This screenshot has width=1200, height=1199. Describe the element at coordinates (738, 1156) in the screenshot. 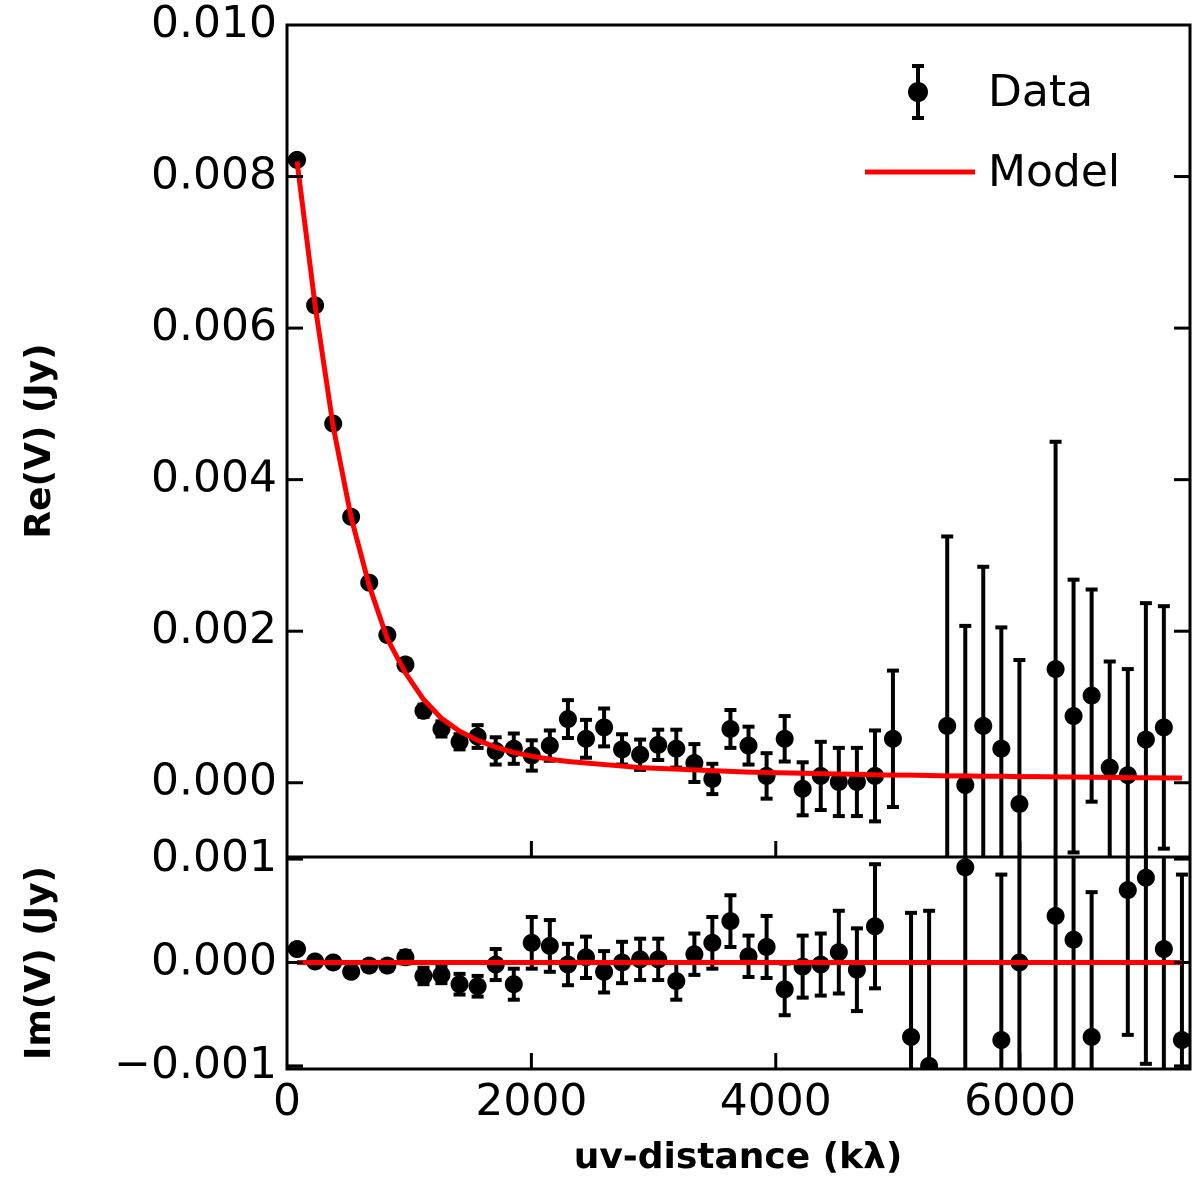

I see `x-axis-label: uv-distance (kλ)` at that location.